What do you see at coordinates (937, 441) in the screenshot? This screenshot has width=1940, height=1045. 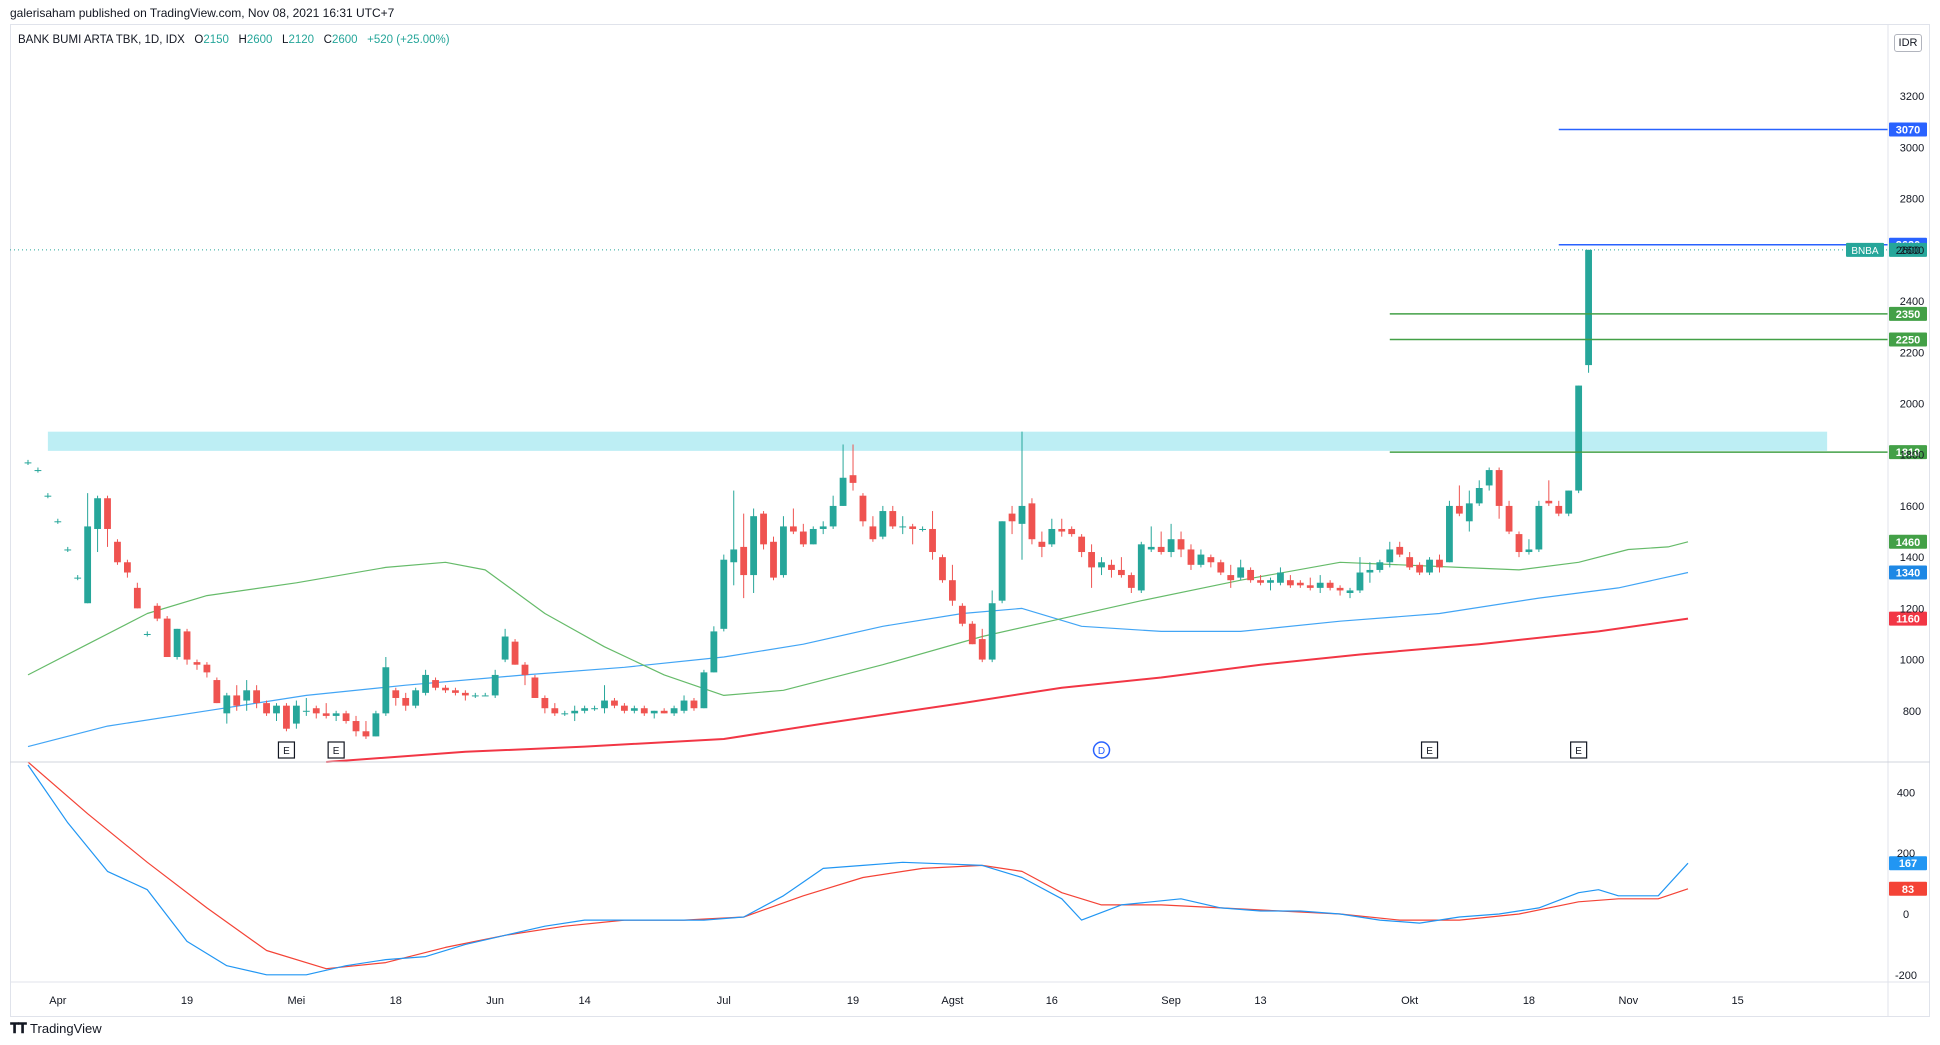 I see `resistance-zone` at bounding box center [937, 441].